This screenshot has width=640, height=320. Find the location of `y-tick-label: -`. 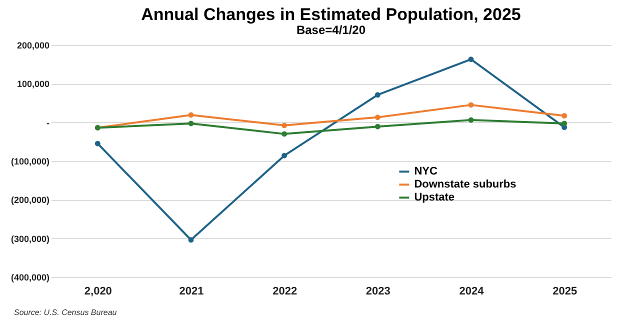

y-tick-label: - is located at coordinates (48, 123).